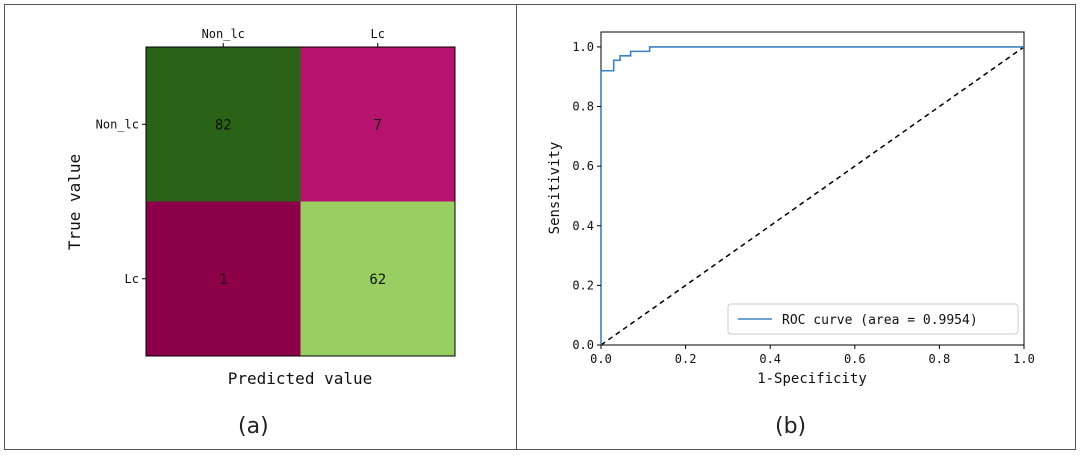  I want to click on y-tick-label: 1.0, so click(583, 47).